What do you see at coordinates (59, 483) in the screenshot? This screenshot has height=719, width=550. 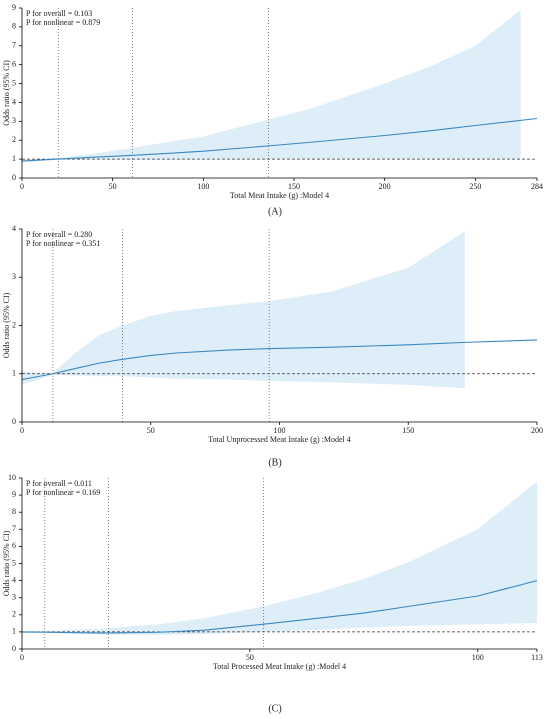 I see `annotation: P for overall = 0.011` at bounding box center [59, 483].